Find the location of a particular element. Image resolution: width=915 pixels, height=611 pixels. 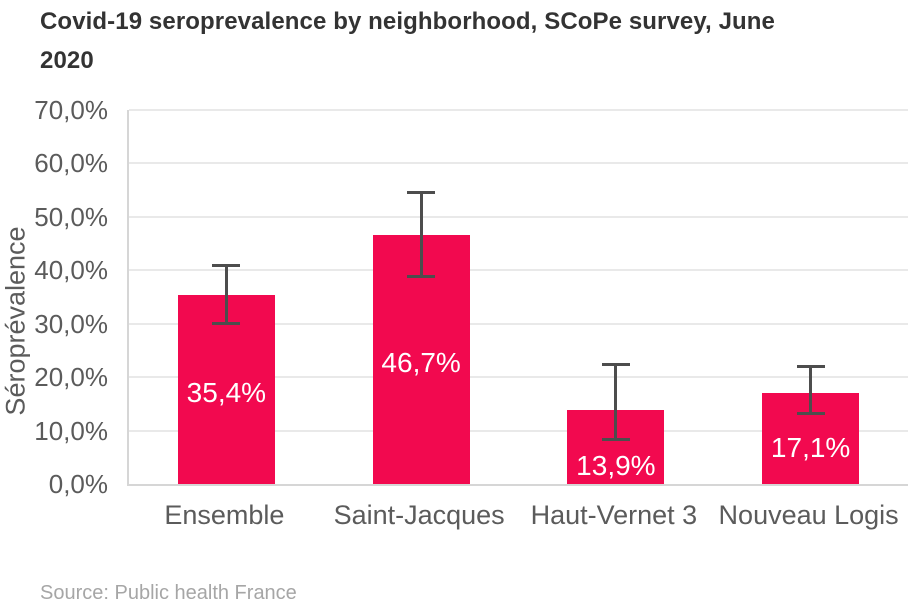

bar is located at coordinates (226, 389).